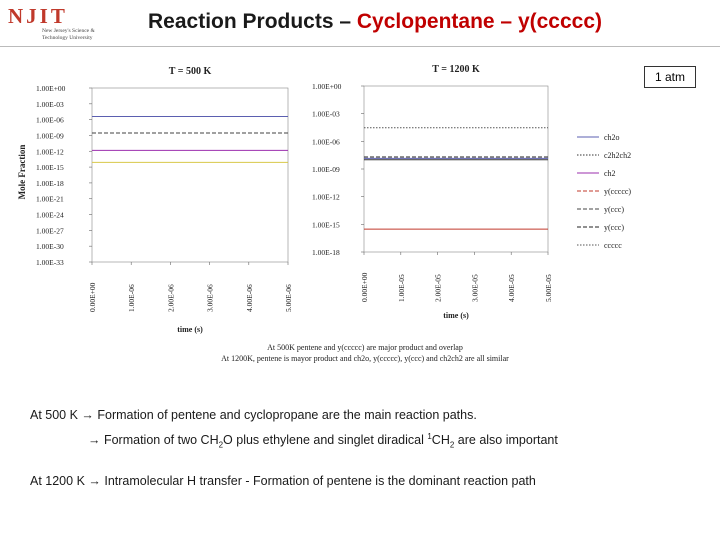 This screenshot has width=720, height=540. What do you see at coordinates (210, 298) in the screenshot?
I see `x-tick-label: 3.00E-06` at bounding box center [210, 298].